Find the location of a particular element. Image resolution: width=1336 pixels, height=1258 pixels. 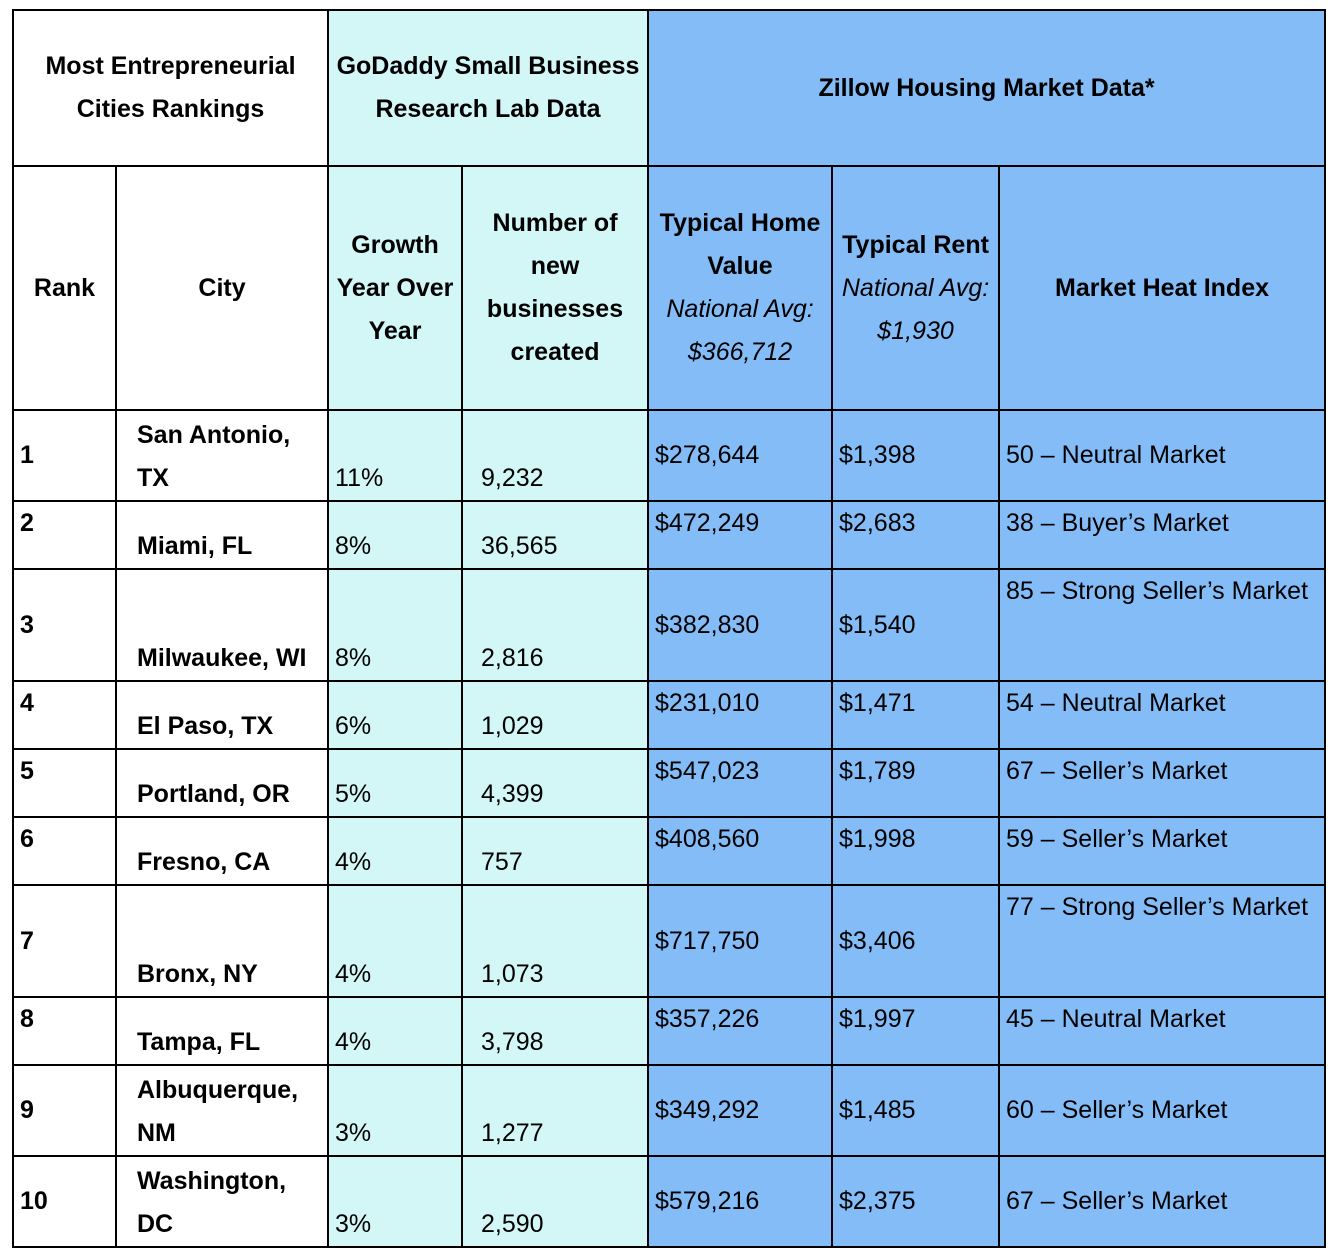

rank-cell: 10 is located at coordinates (64, 1201).